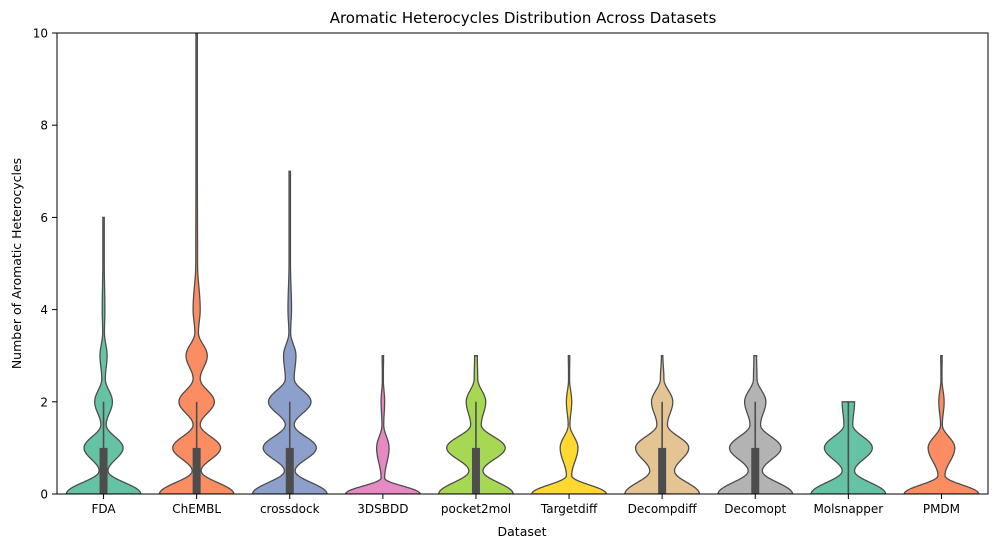 Image resolution: width=996 pixels, height=551 pixels. What do you see at coordinates (382, 509) in the screenshot?
I see `x-tick-label-3dsbdd: 3DSBDD` at bounding box center [382, 509].